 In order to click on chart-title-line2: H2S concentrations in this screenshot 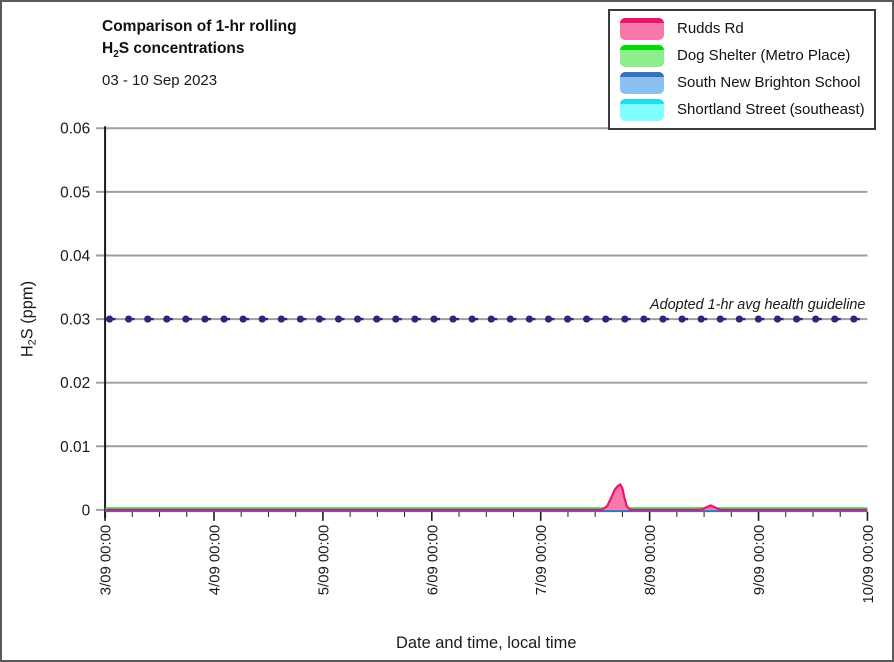, I will do `click(173, 50)`.